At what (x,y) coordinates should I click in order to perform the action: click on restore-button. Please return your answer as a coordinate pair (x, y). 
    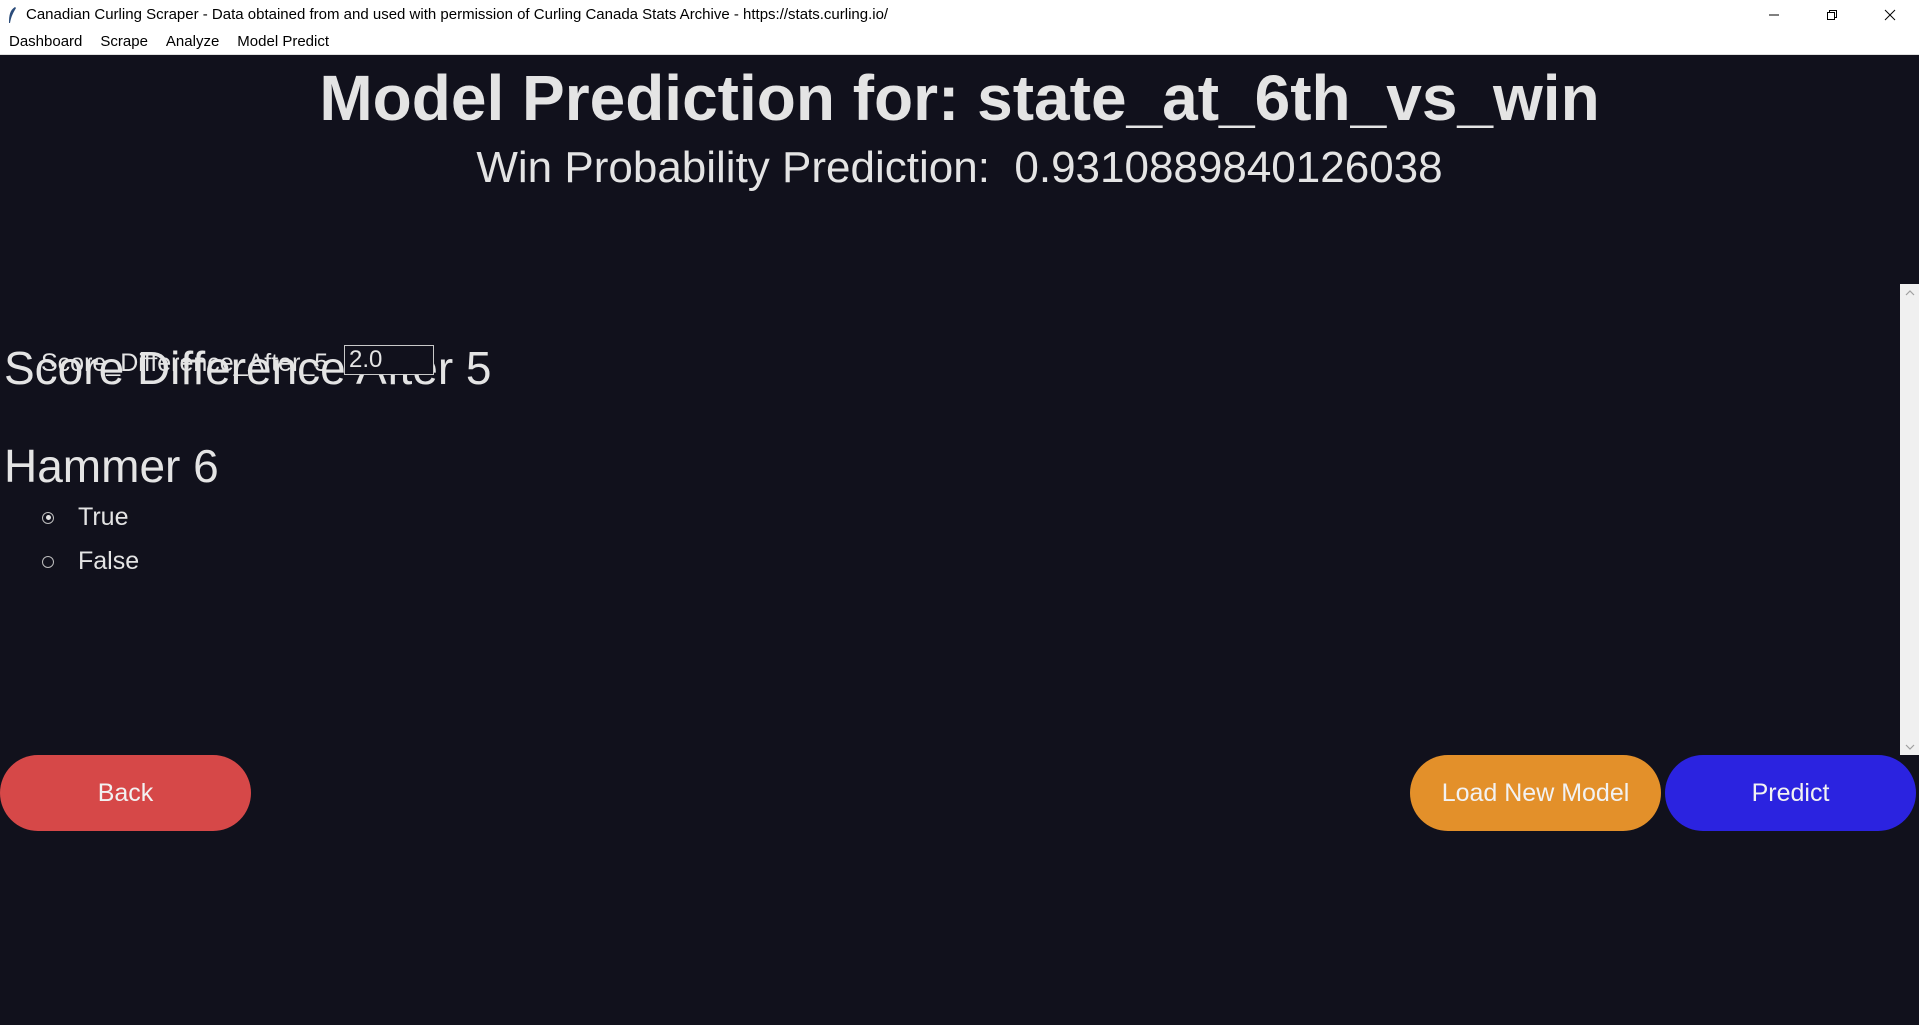
    Looking at the image, I should click on (1832, 14).